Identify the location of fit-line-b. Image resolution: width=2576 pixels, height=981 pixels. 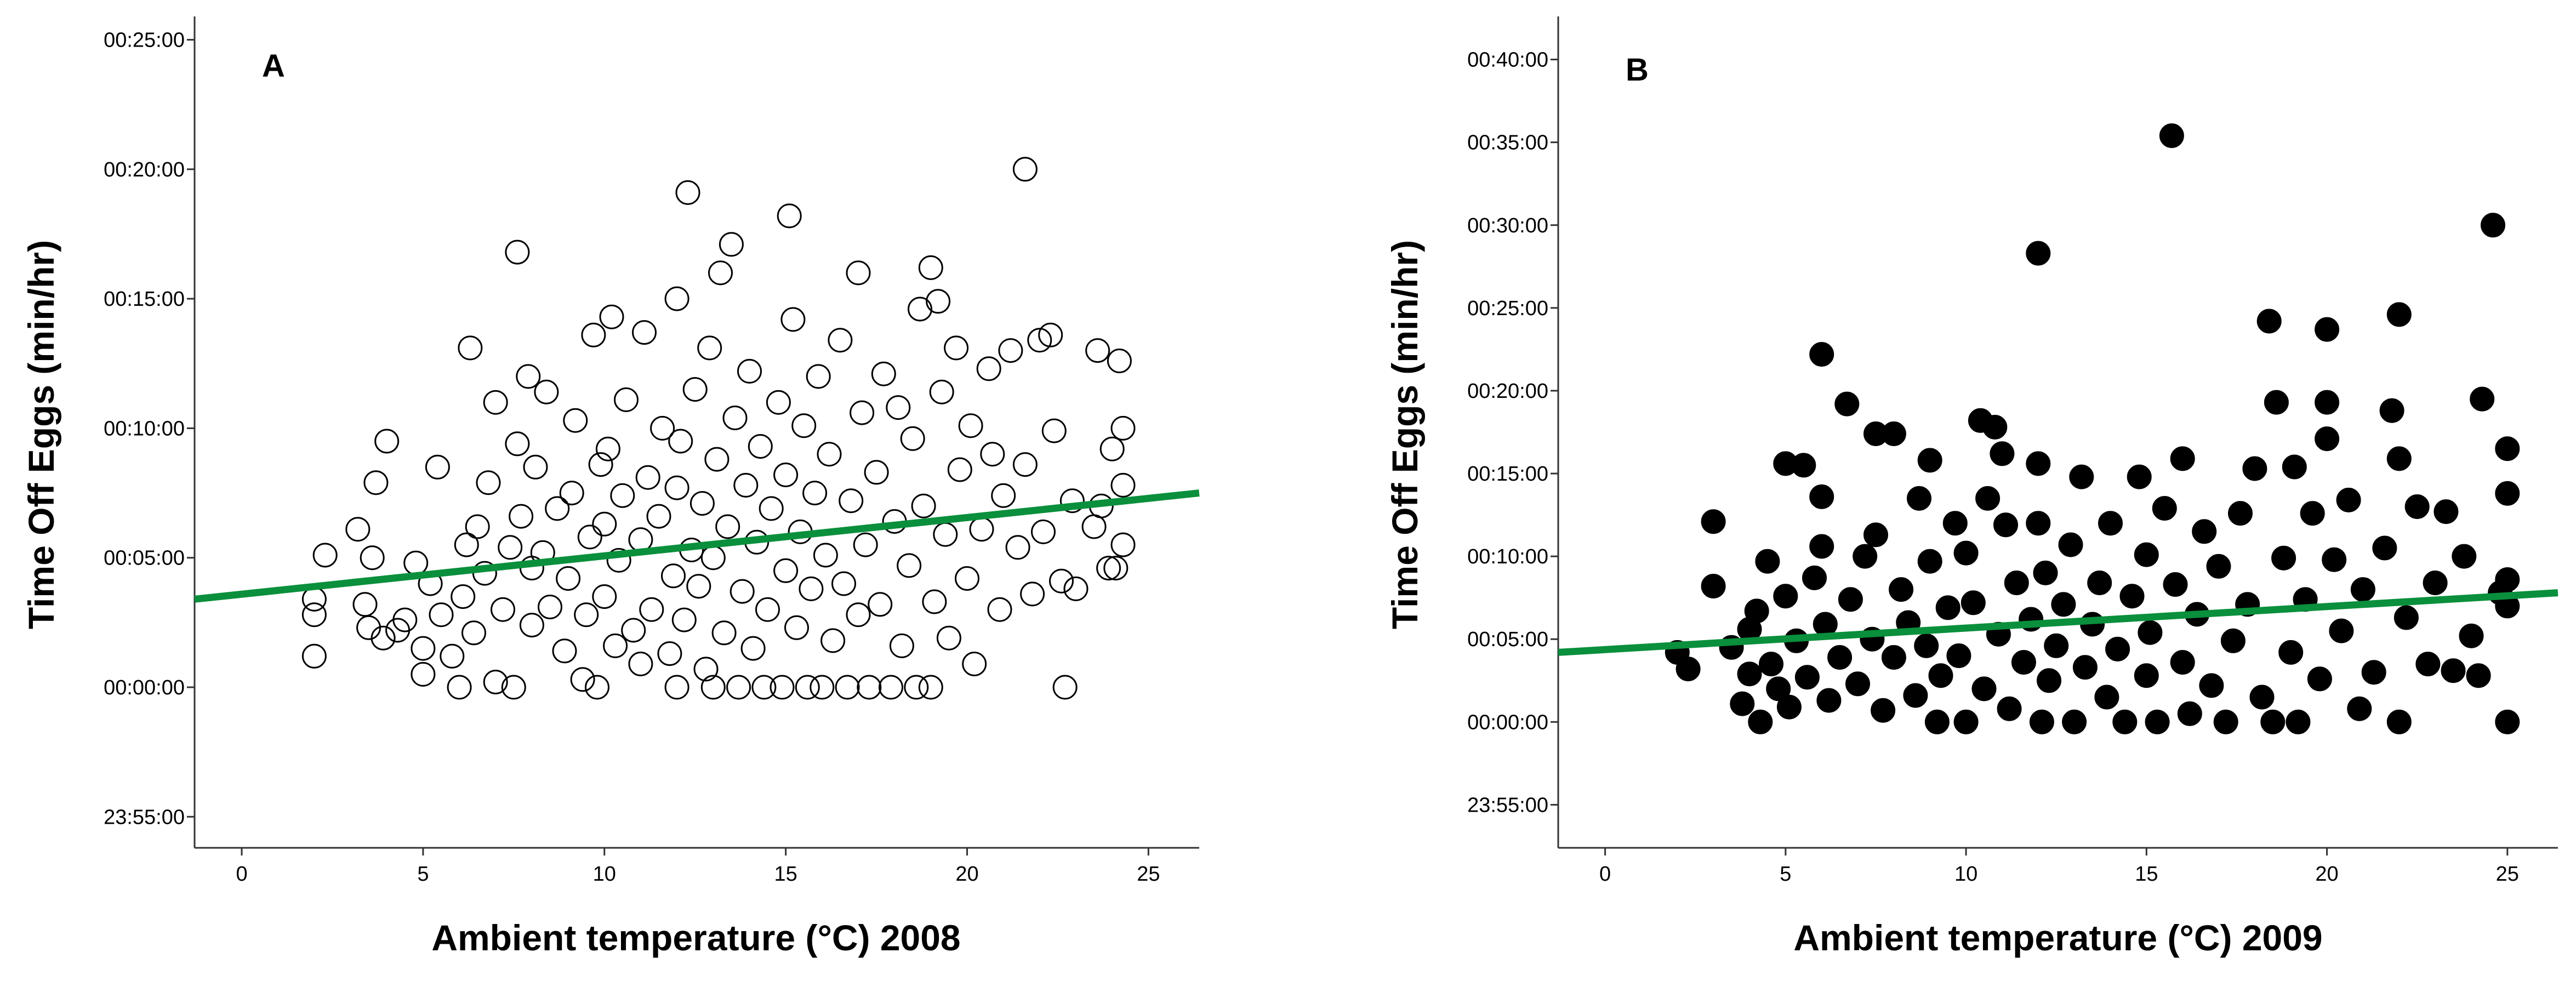
(2058, 622).